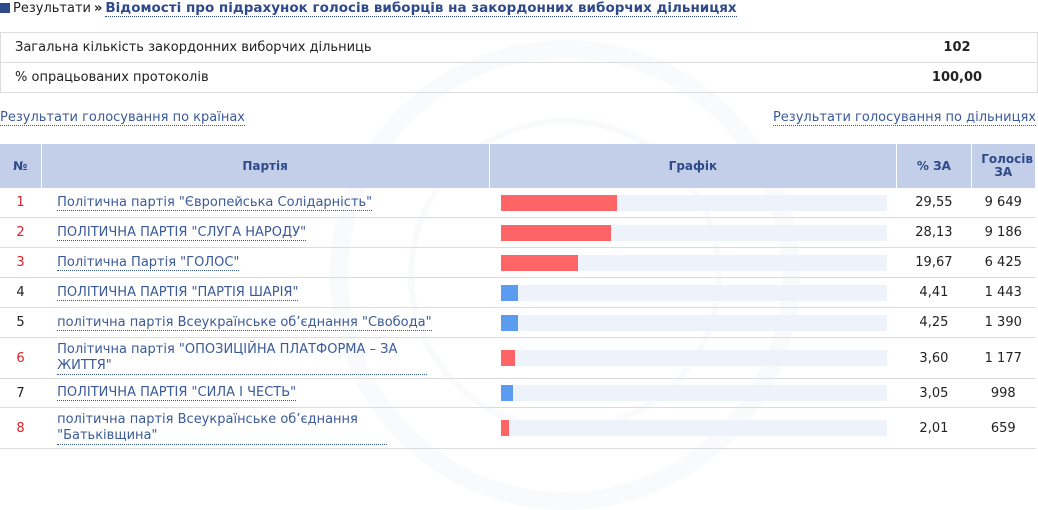  What do you see at coordinates (1003, 428) in the screenshot?
I see `votes-cell: 659` at bounding box center [1003, 428].